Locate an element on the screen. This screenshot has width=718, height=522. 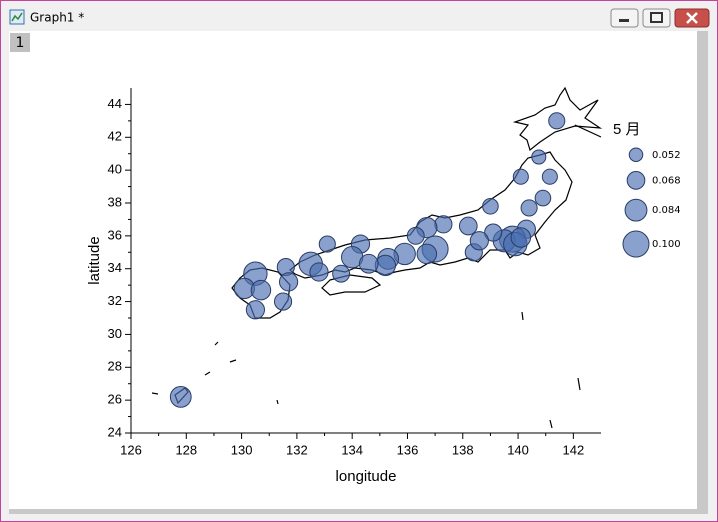
x-tick-label: 136 is located at coordinates (408, 449).